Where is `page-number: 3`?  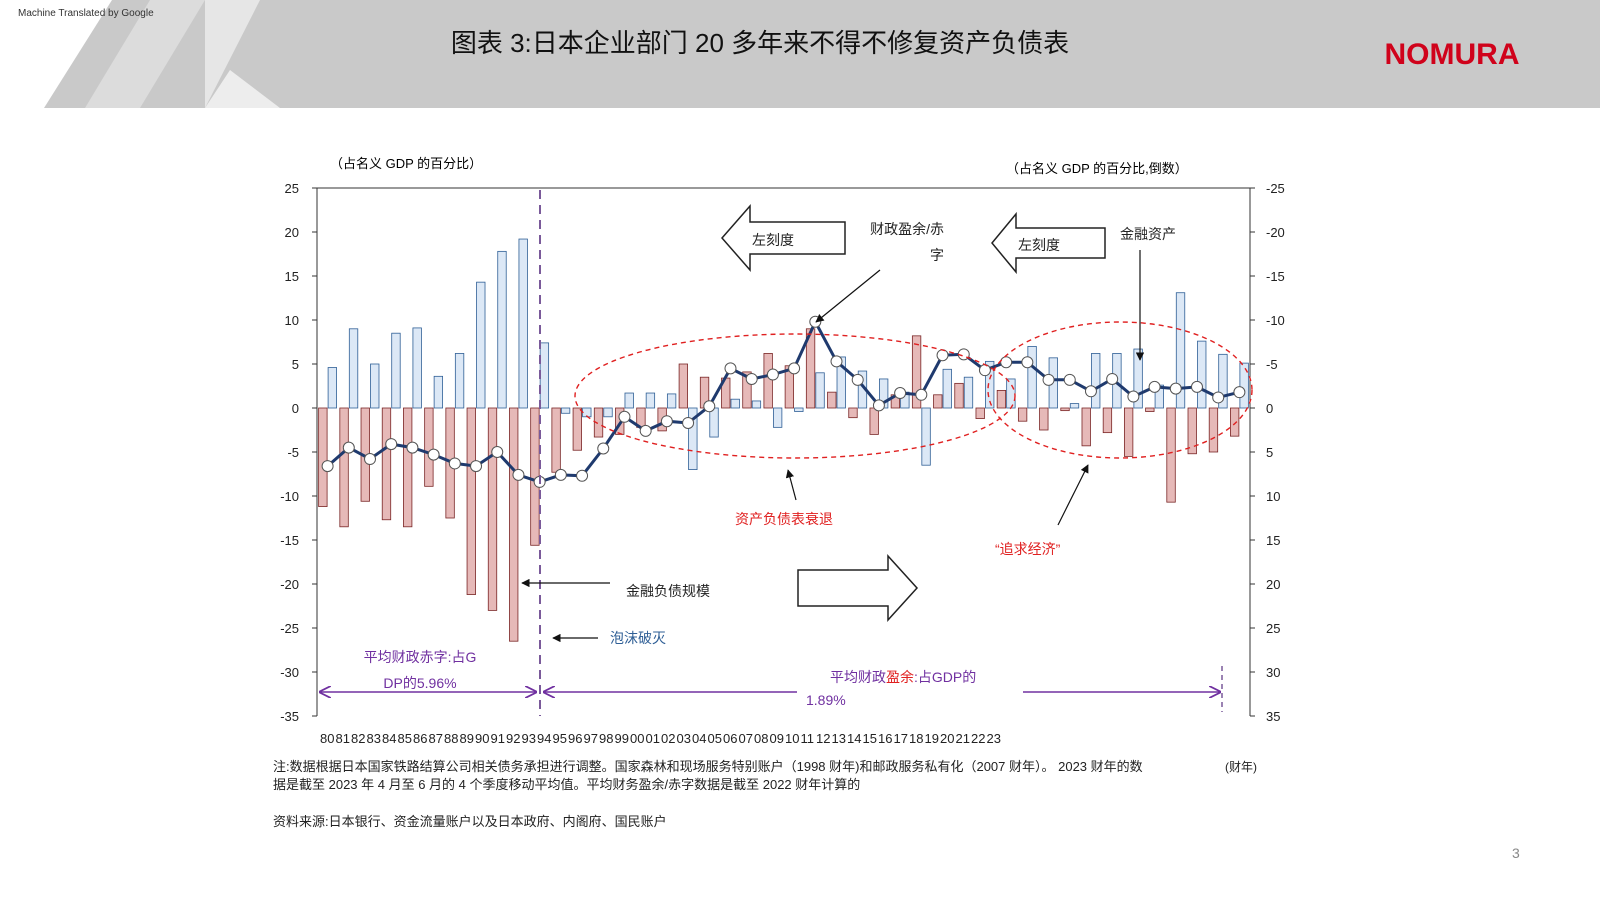
page-number: 3 is located at coordinates (1516, 853).